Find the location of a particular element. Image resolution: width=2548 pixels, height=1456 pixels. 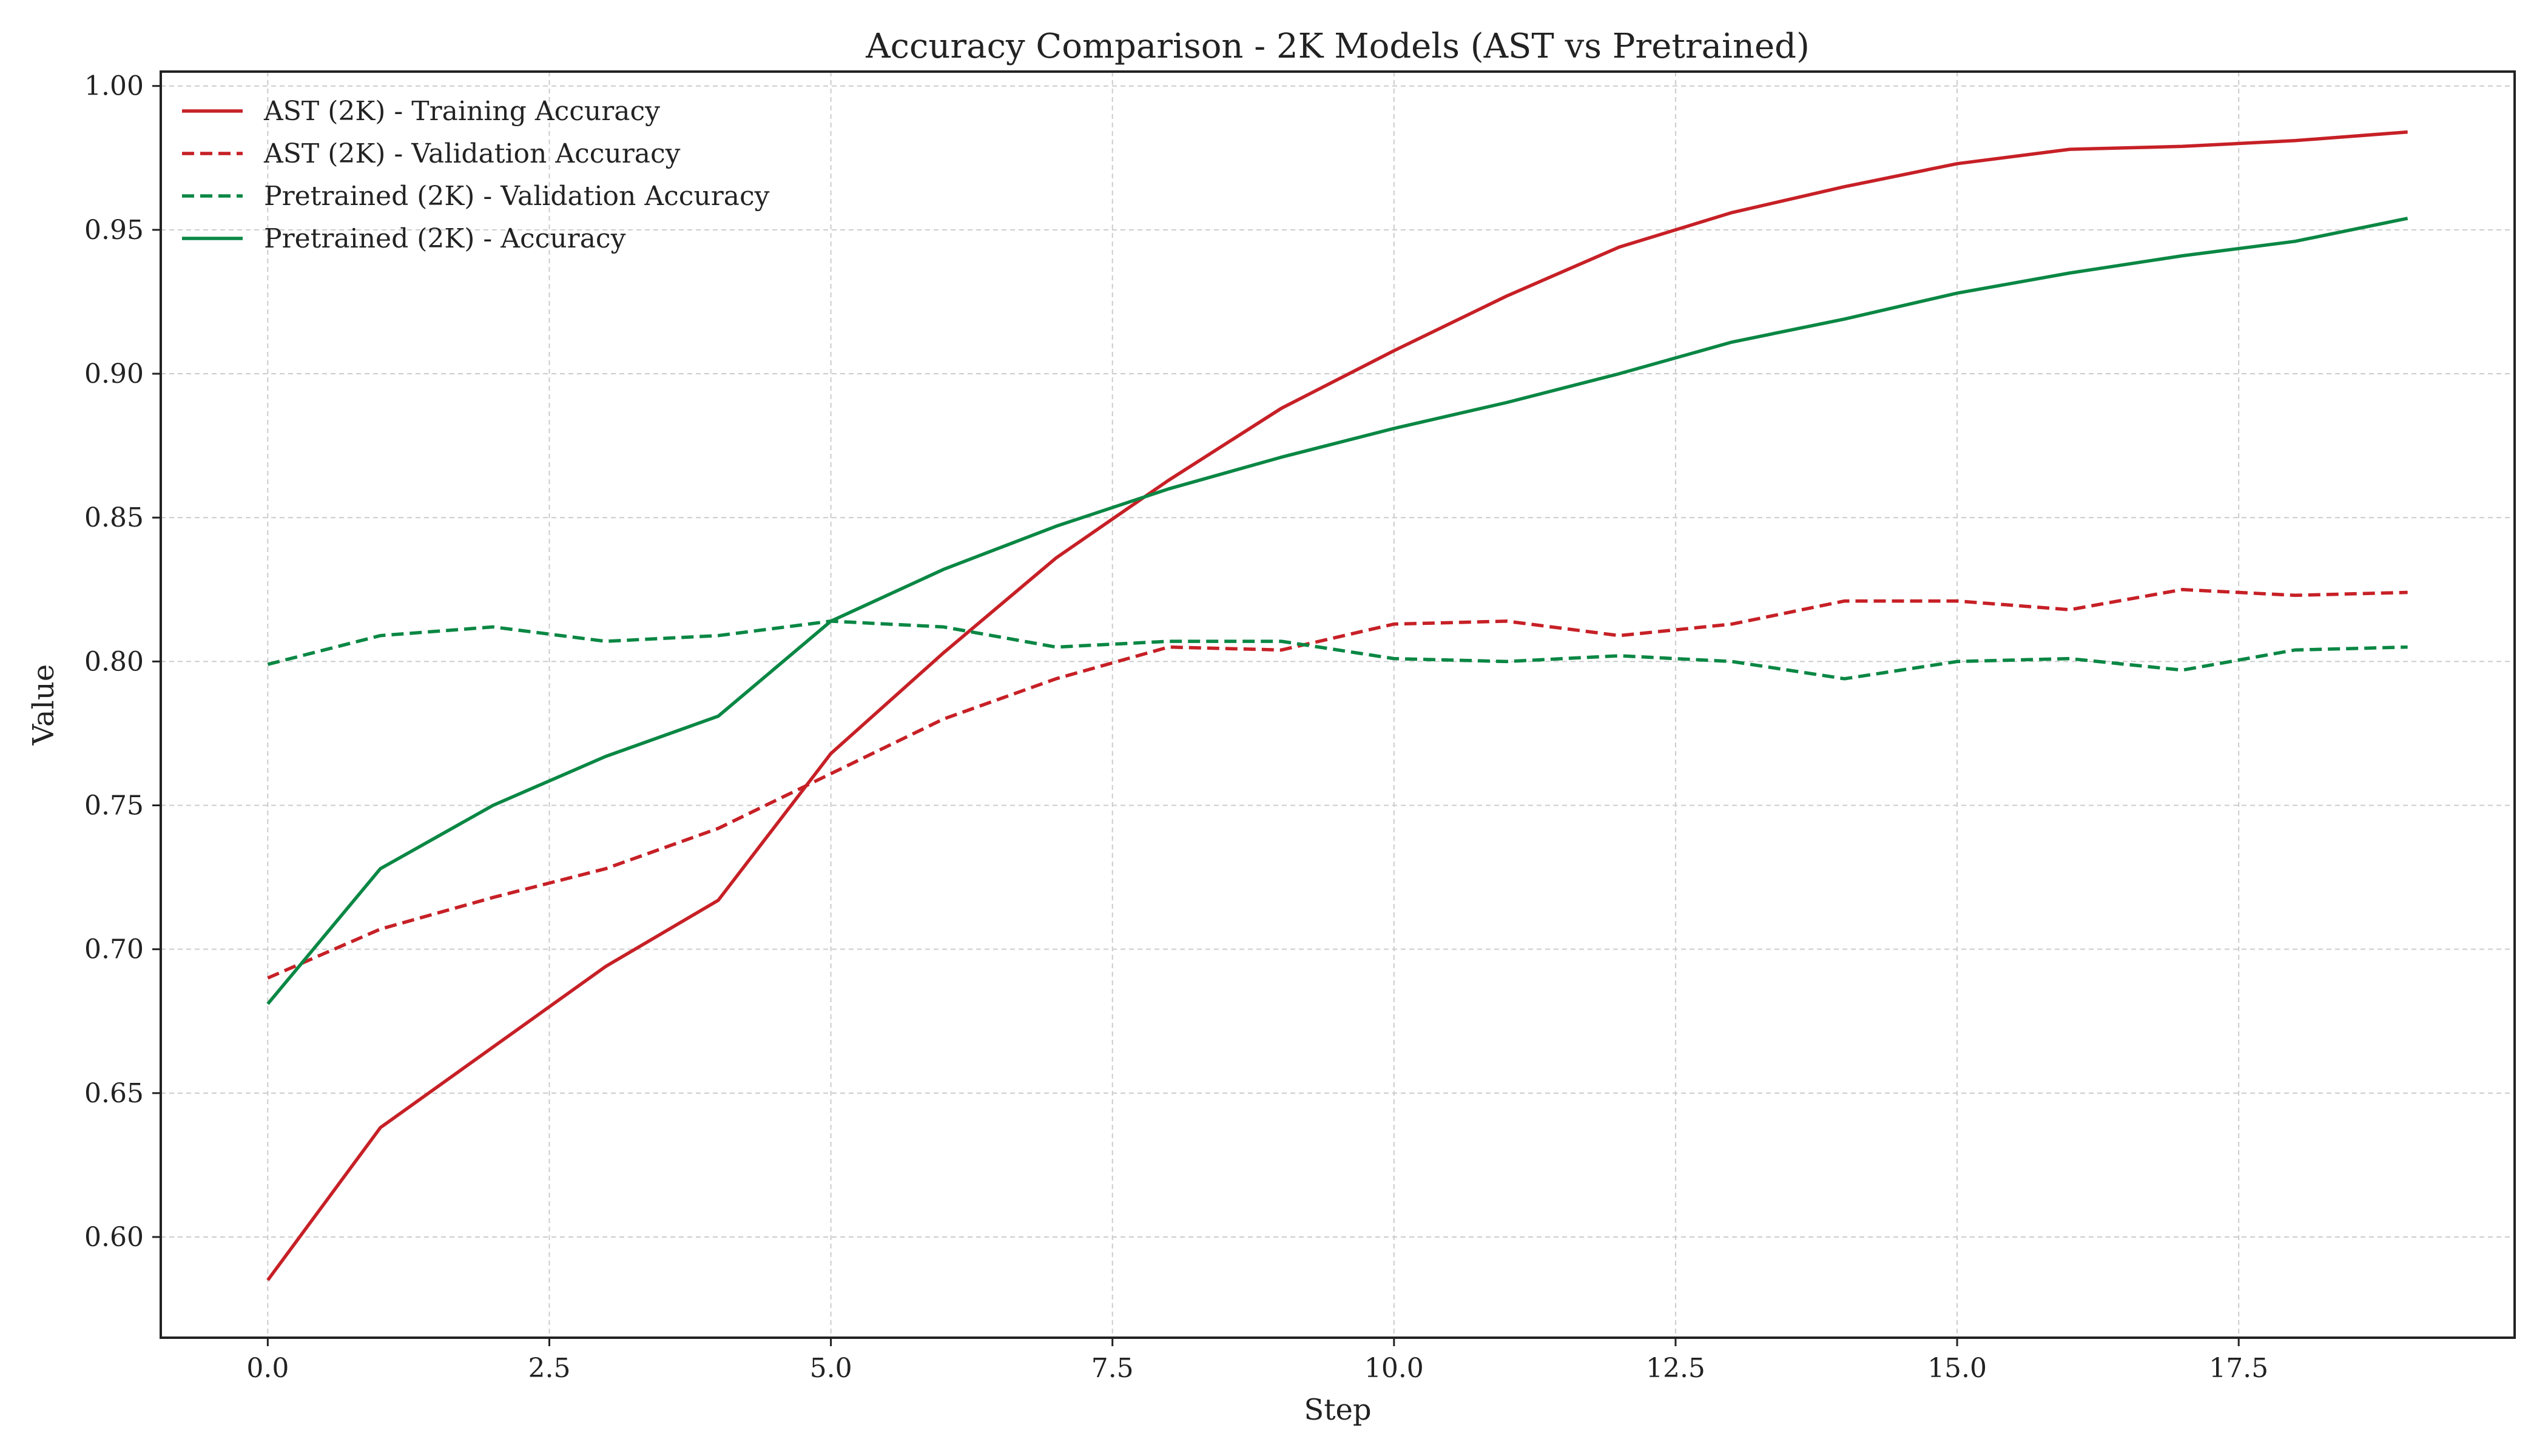

x-tick-label: 0.0 is located at coordinates (267, 1368).